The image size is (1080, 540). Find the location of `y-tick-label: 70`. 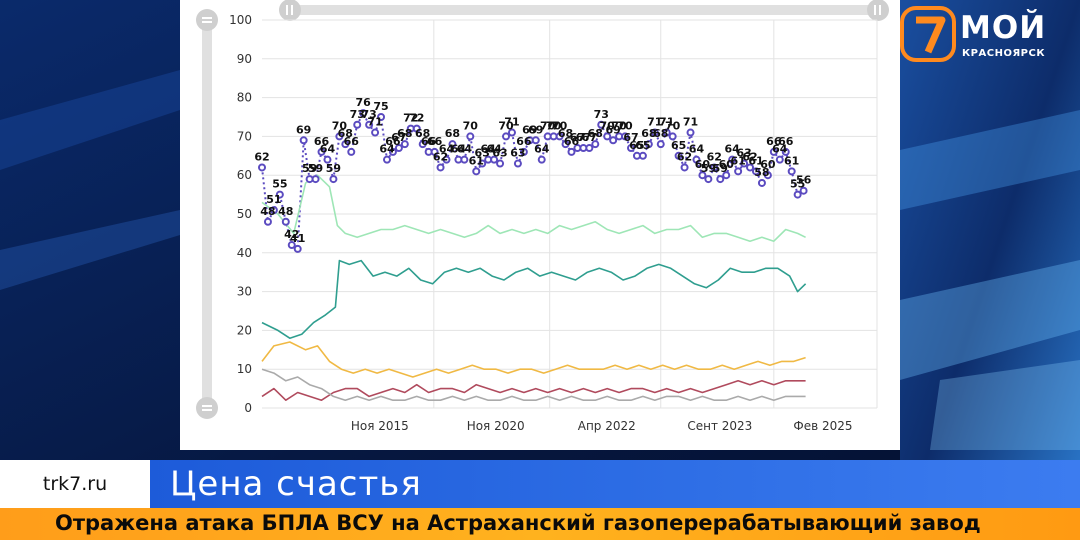

y-tick-label: 70 is located at coordinates (244, 136).